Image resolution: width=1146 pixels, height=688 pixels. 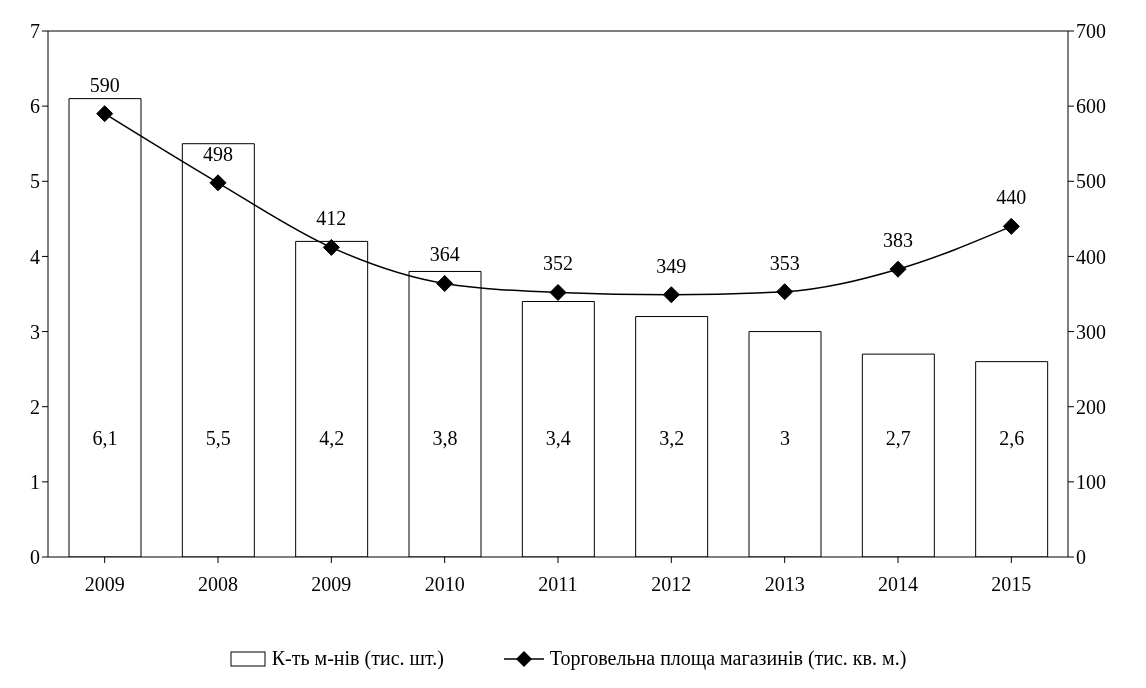 I want to click on y2-tick-label: 200, so click(x=1091, y=406).